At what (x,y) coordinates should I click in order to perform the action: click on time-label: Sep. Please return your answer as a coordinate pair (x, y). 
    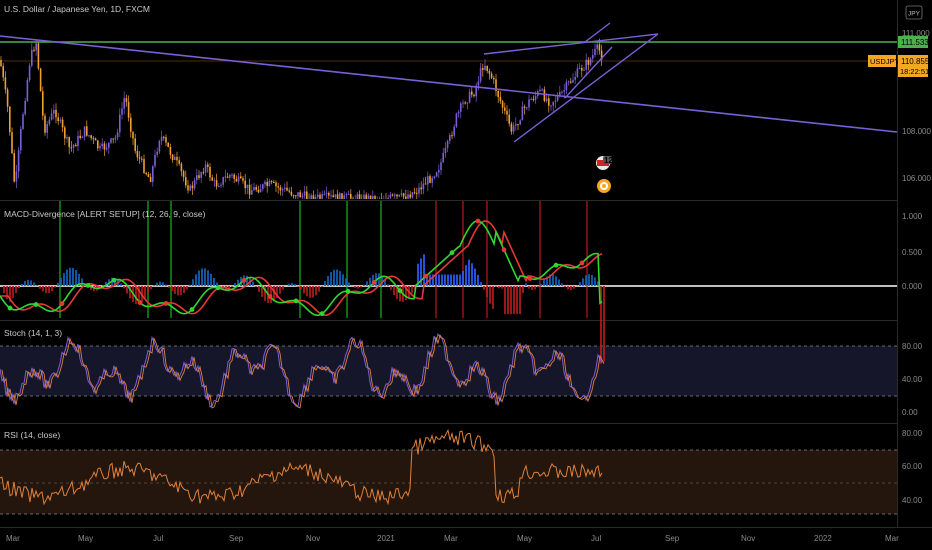
    Looking at the image, I should click on (236, 538).